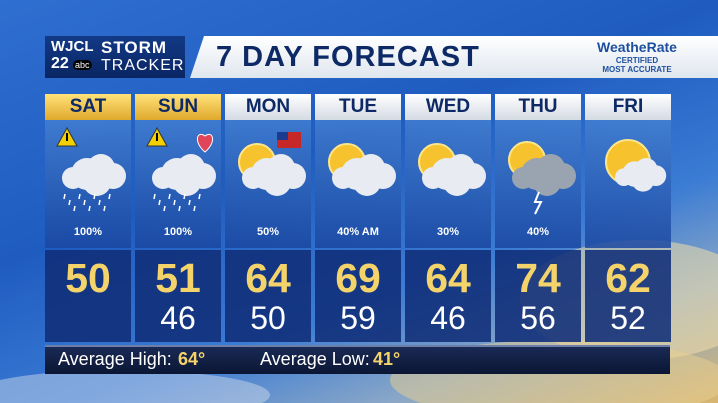 The height and width of the screenshot is (403, 718). I want to click on high-temp: 74, so click(538, 278).